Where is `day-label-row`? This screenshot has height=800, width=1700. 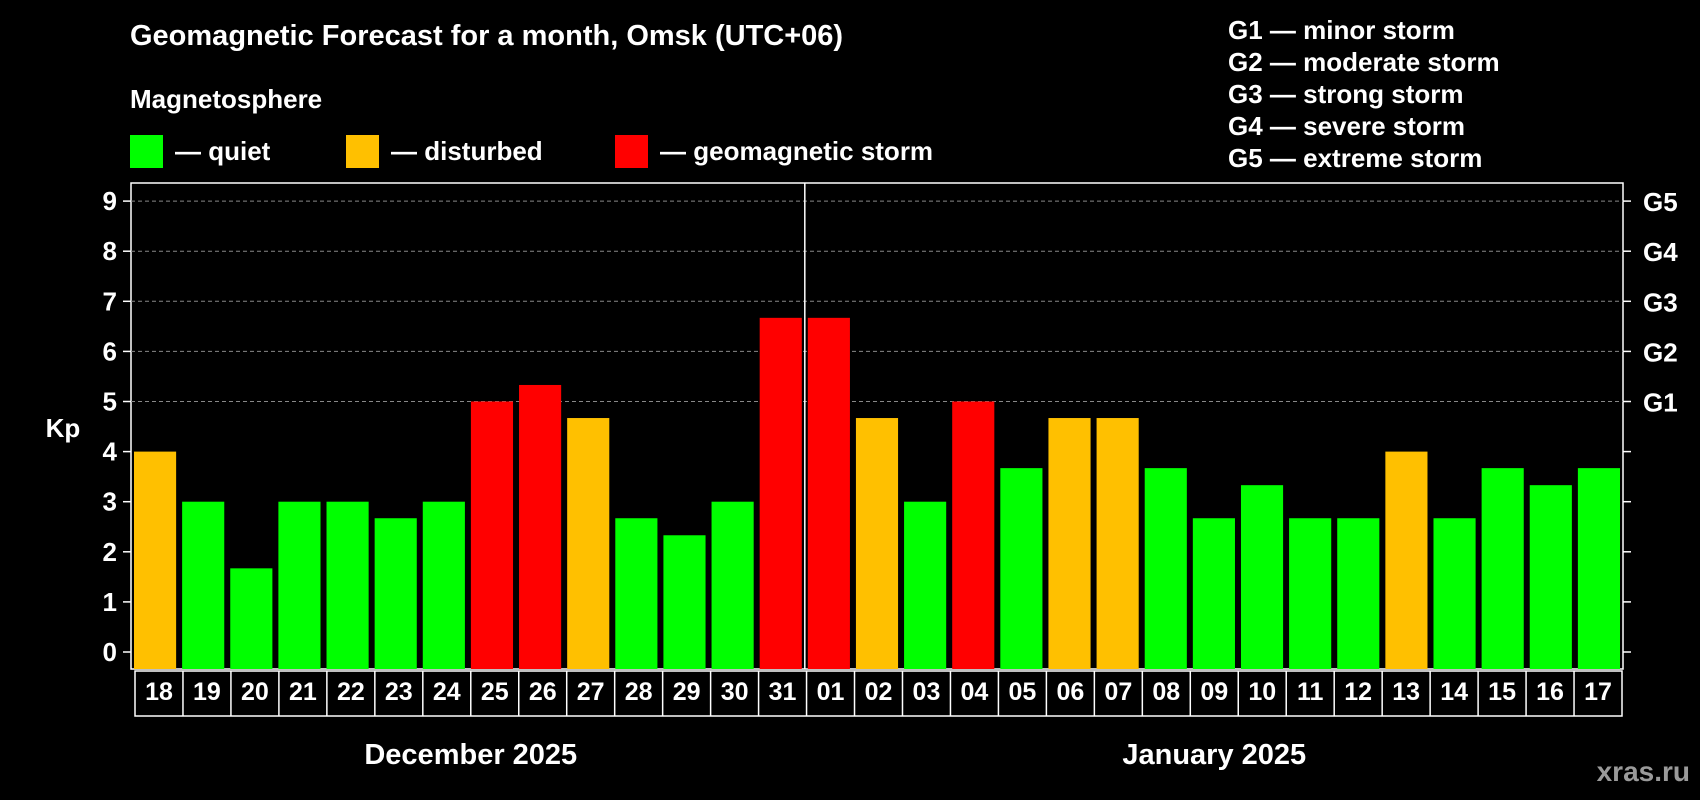
day-label-row is located at coordinates (878, 693).